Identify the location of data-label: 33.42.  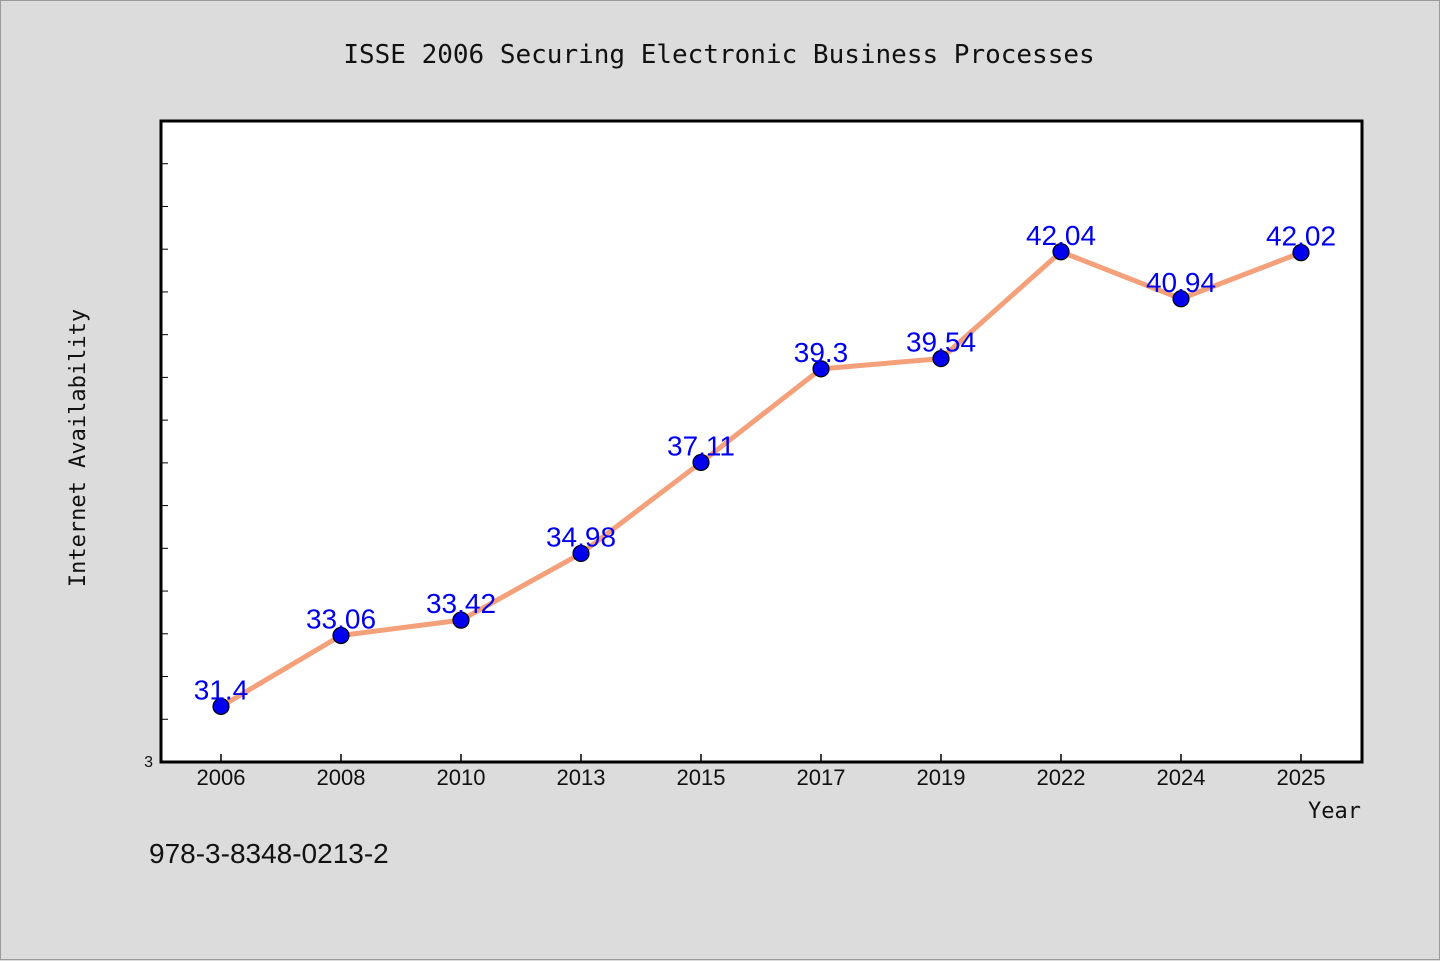
(461, 603).